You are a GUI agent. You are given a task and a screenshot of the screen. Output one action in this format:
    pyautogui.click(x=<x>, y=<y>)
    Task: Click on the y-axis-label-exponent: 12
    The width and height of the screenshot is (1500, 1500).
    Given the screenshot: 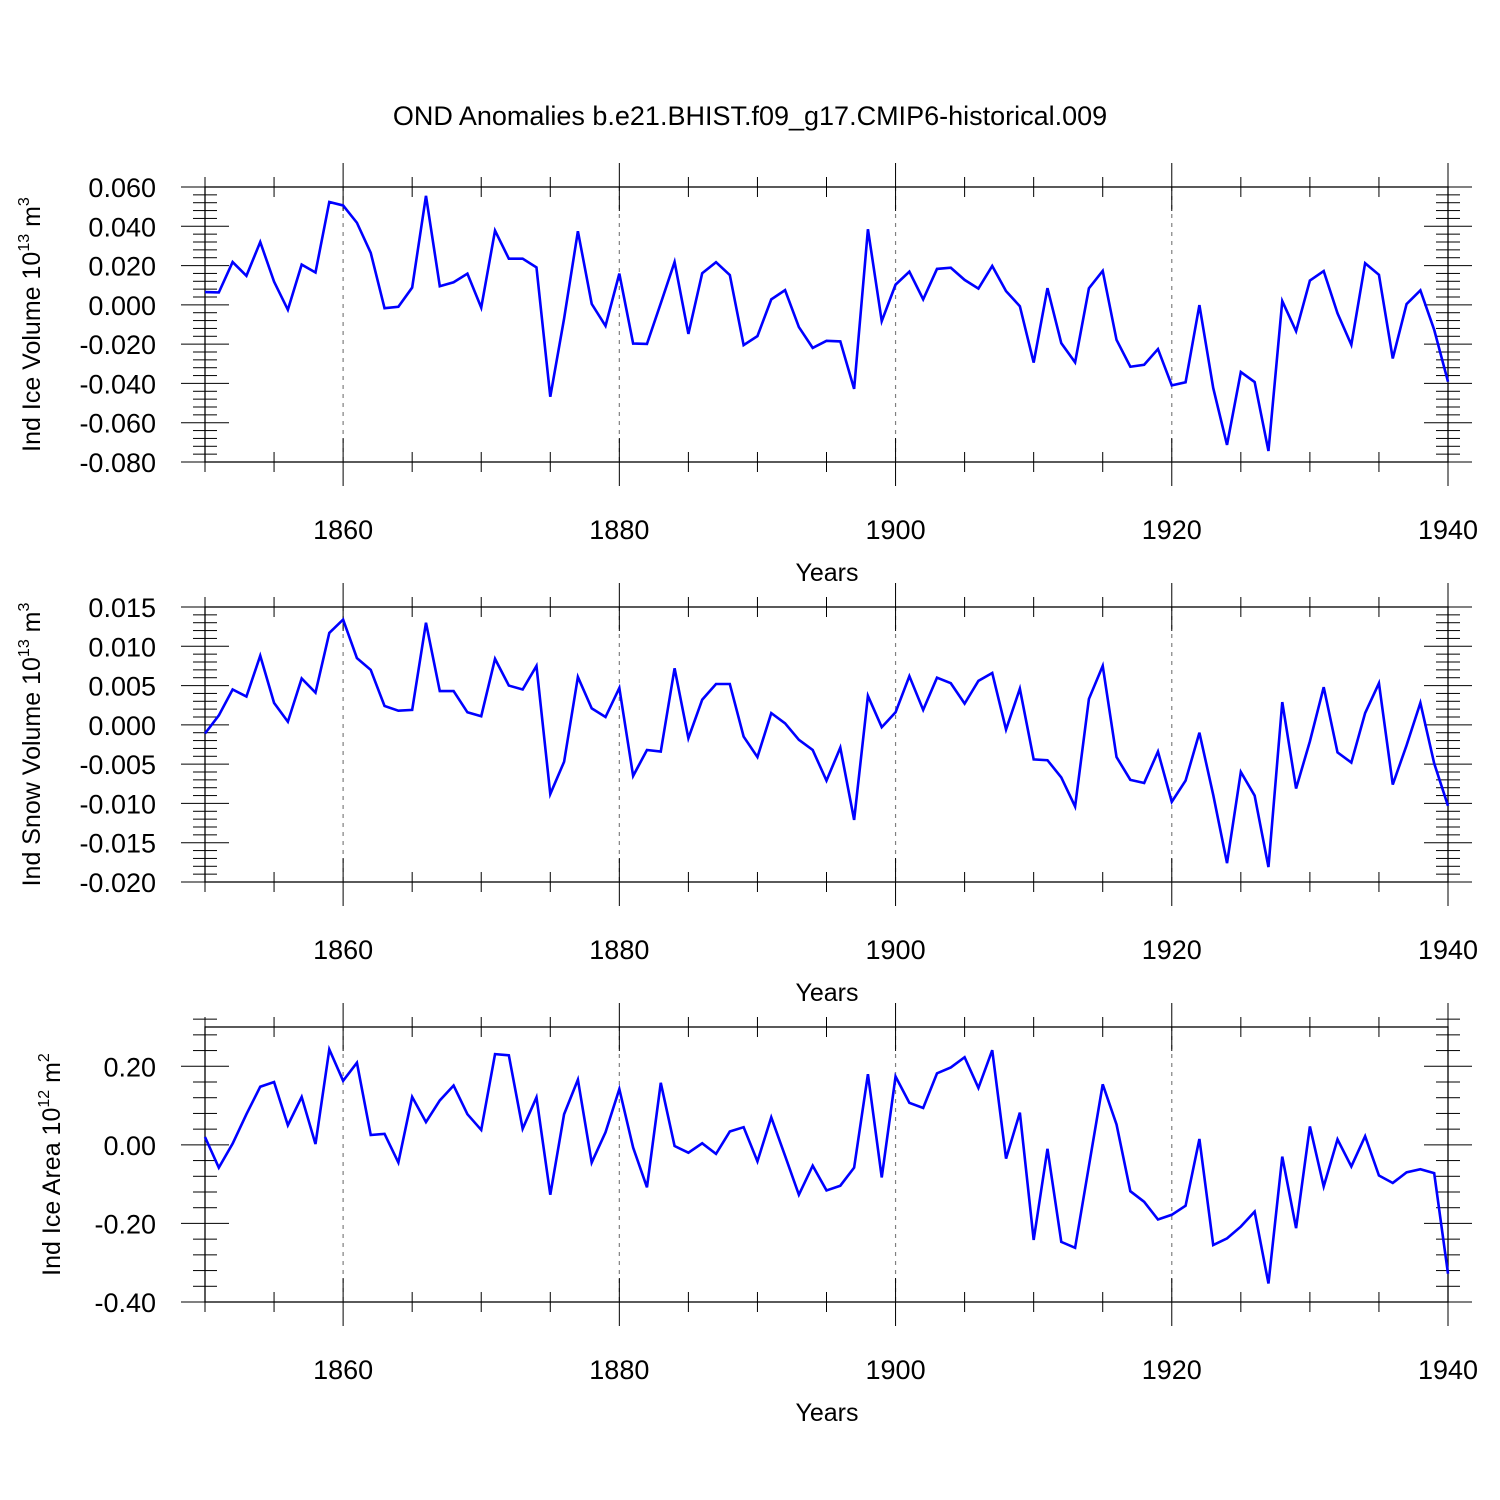 What is the action you would take?
    pyautogui.click(x=44, y=1099)
    